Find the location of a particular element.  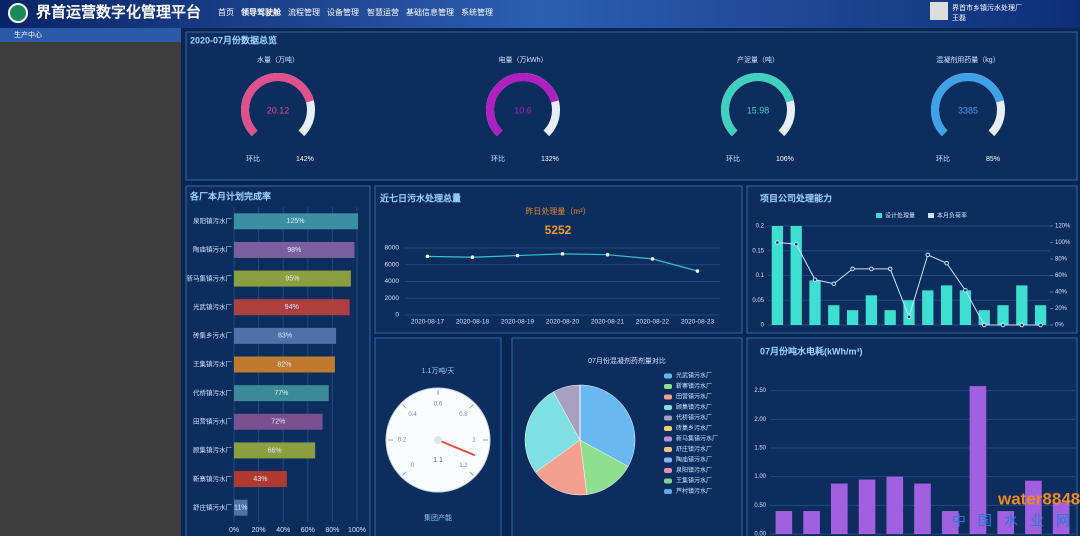

legend-label: 光武镇污水厂 is located at coordinates (694, 376).